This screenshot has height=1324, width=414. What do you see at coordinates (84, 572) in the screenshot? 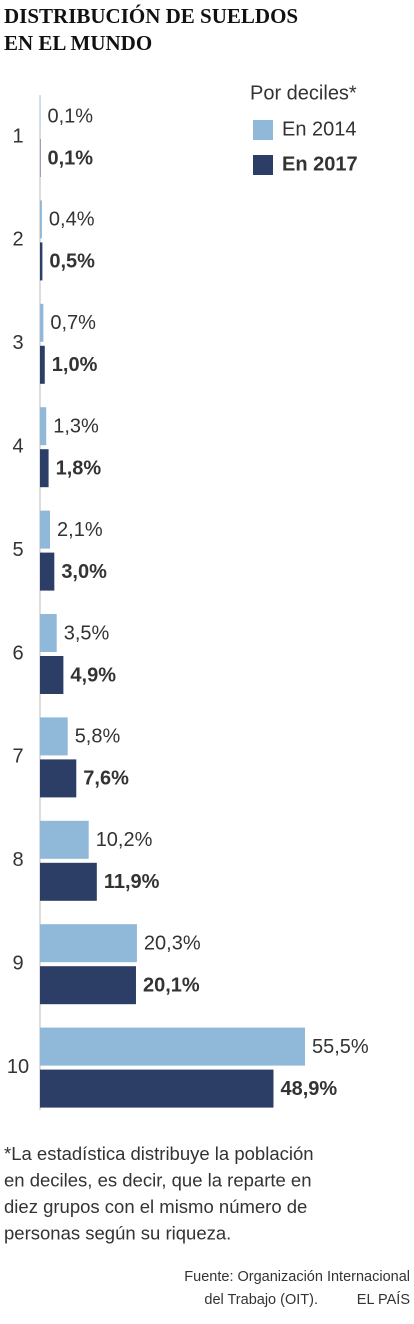
I see `value-label: 3,0%` at bounding box center [84, 572].